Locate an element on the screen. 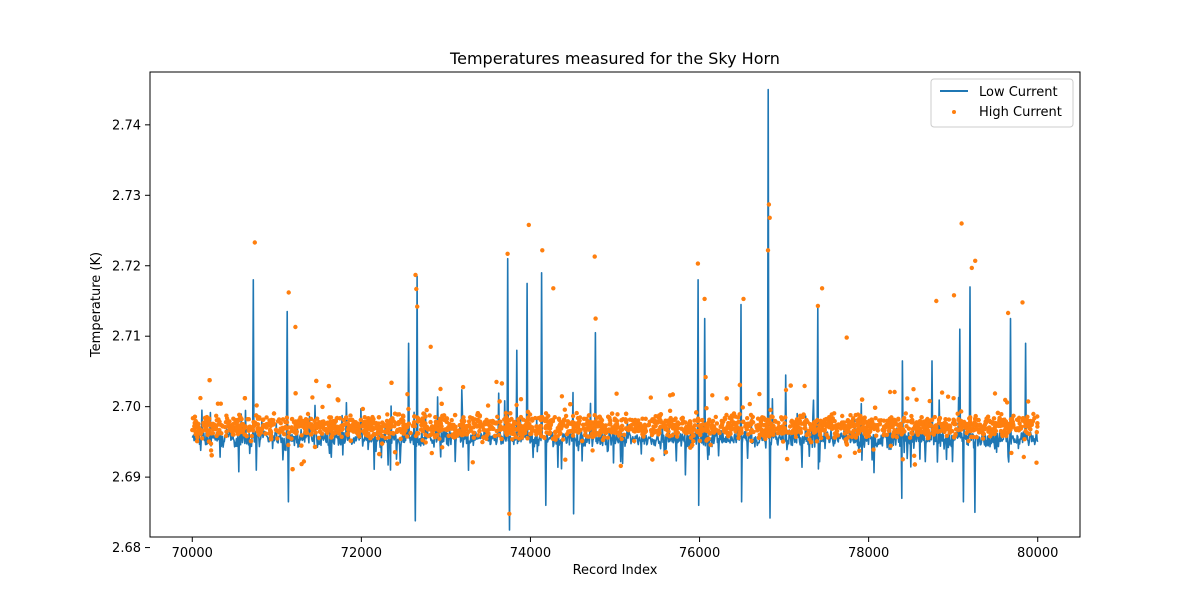 The image size is (1200, 600). chart-title: Temperatures measured for the Sky Horn is located at coordinates (614, 58).